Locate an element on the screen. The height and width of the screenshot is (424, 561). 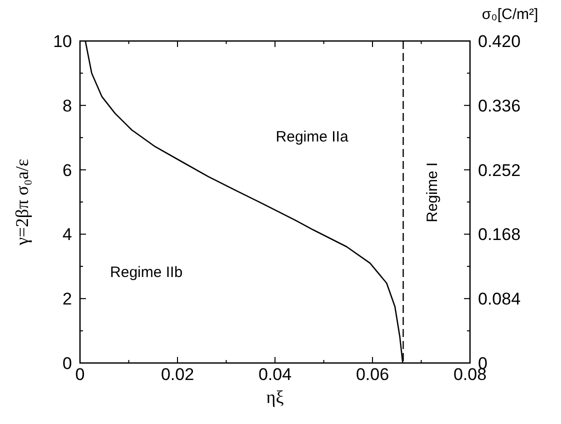
y2-tick-label: 0.252 is located at coordinates (499, 170).